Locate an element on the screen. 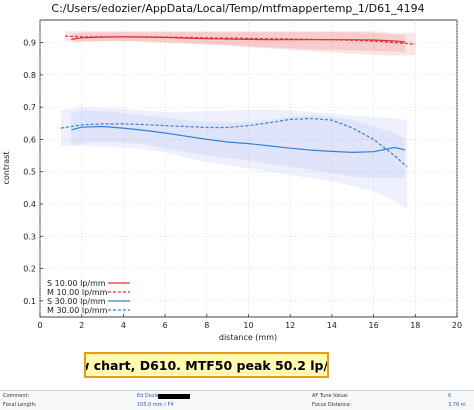  confidence-band is located at coordinates (238, 144).